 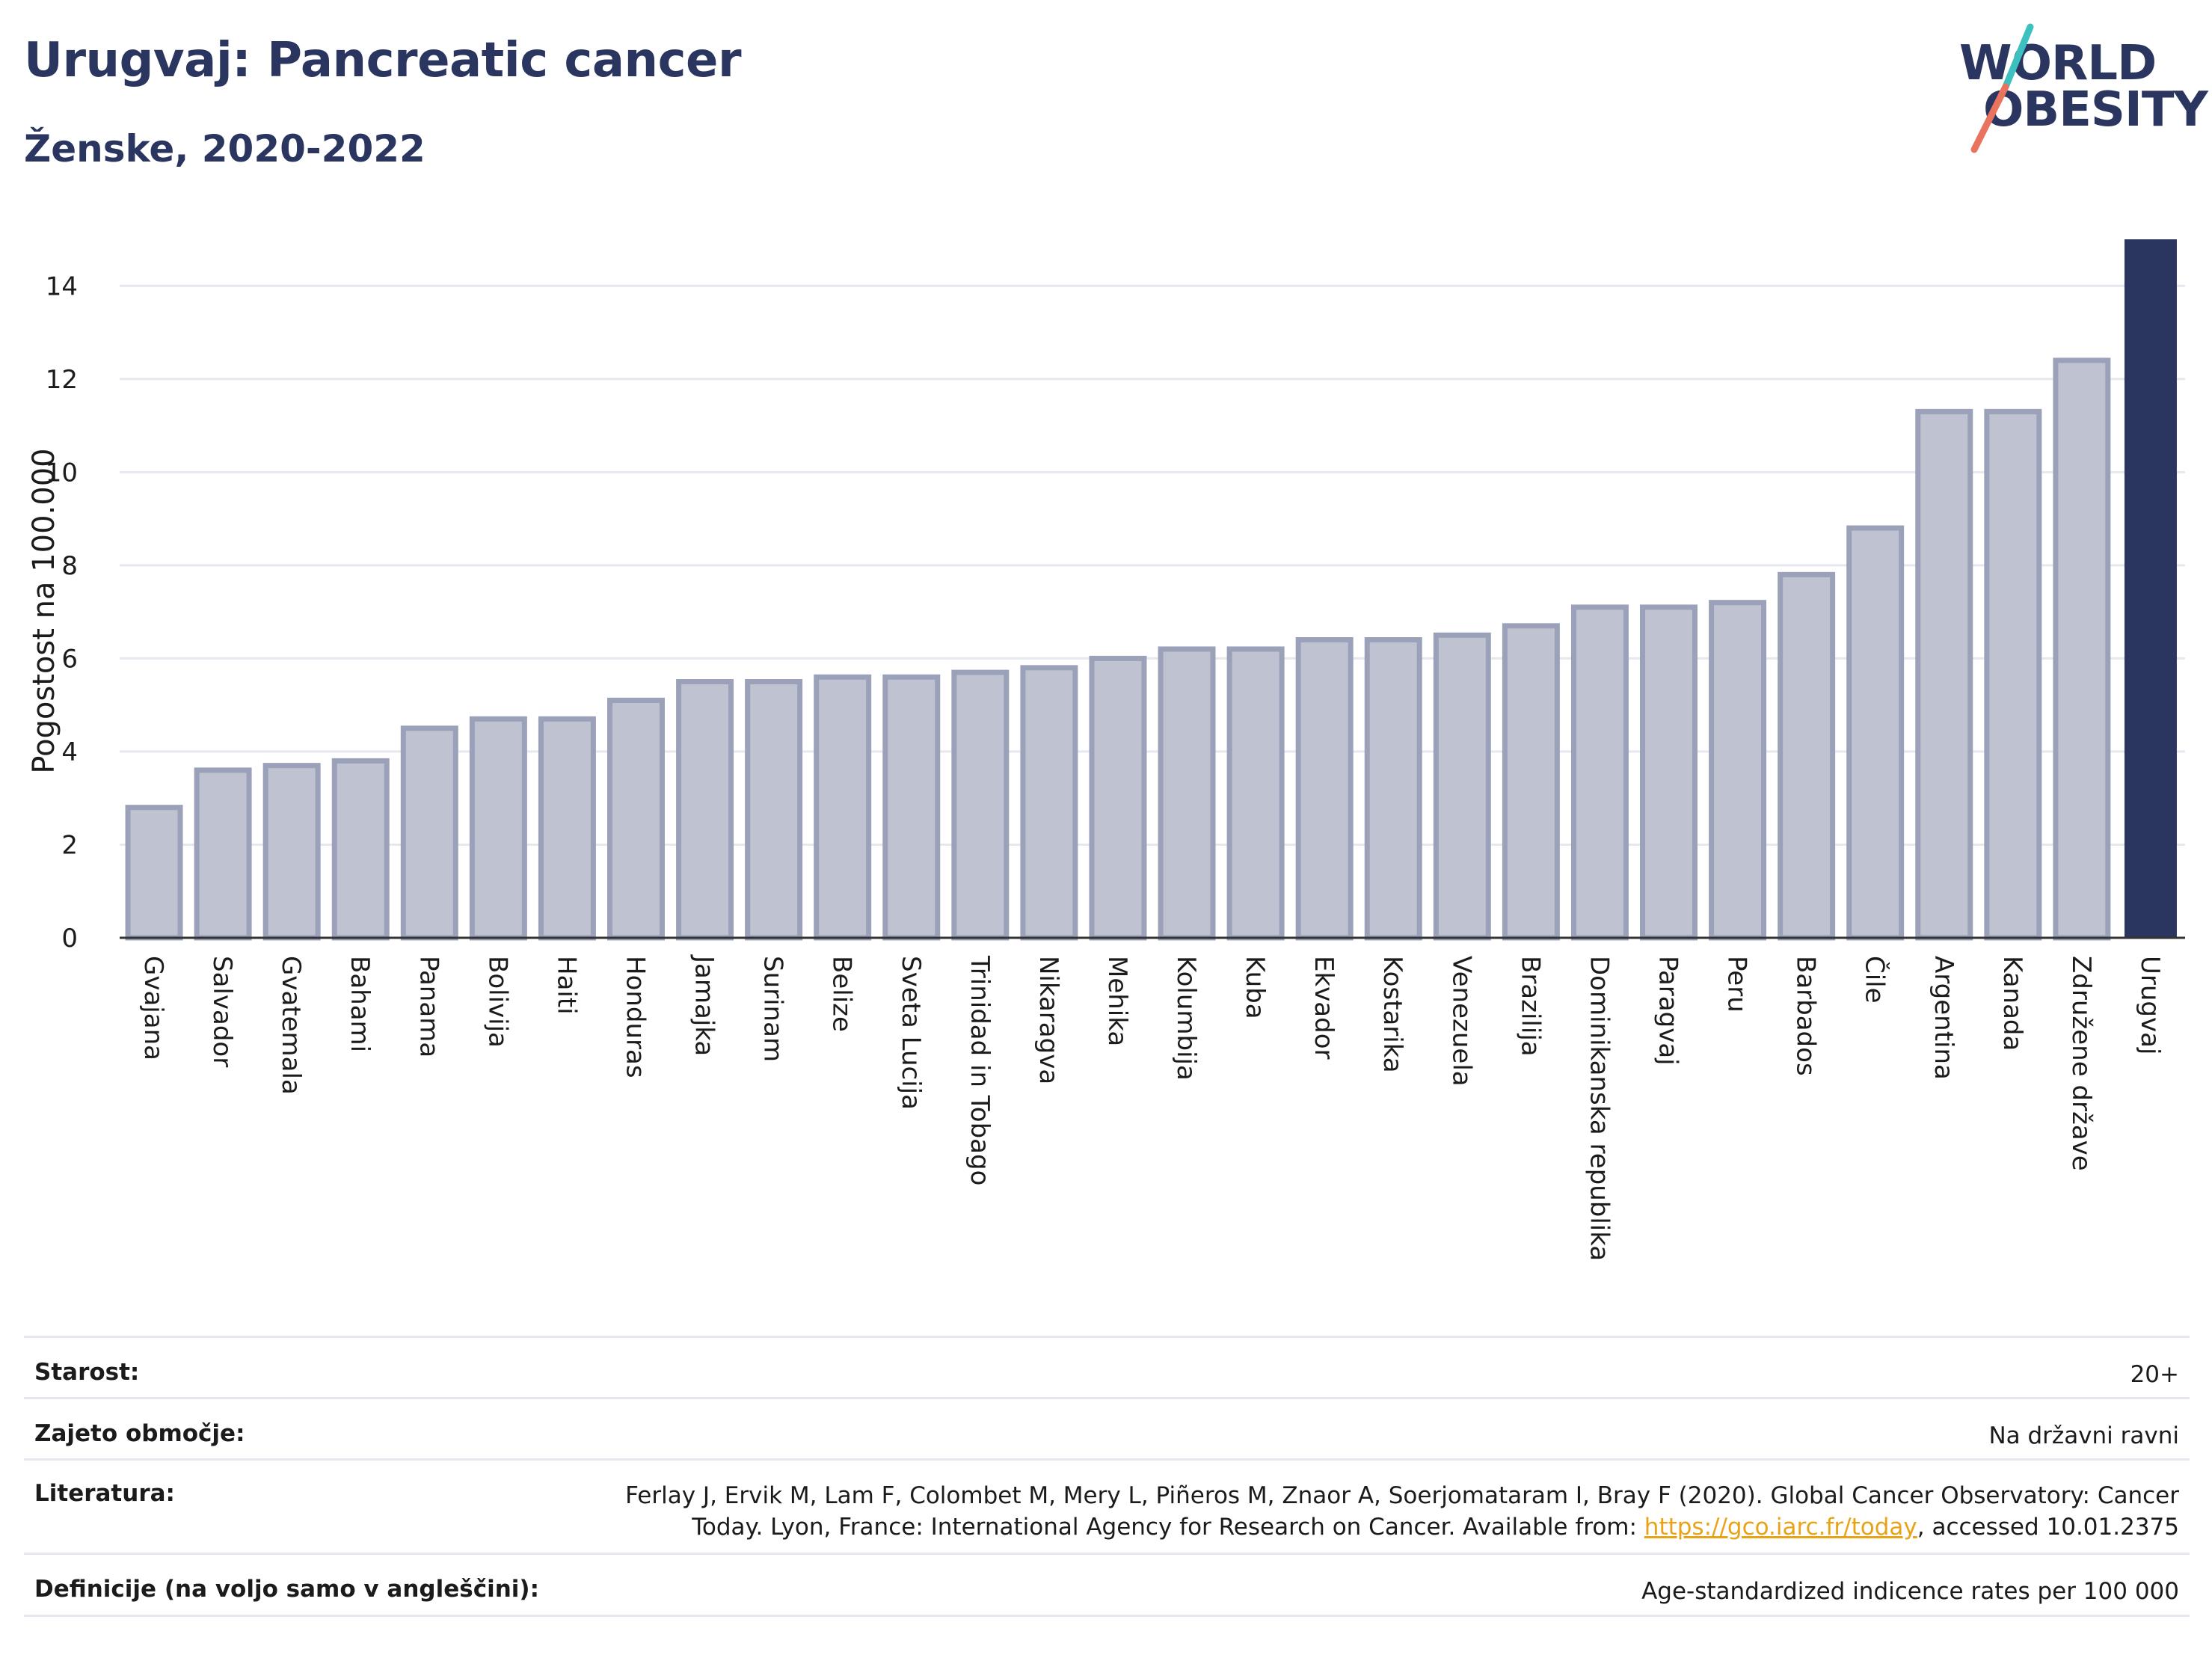 I want to click on bar-nikaragva, so click(x=1049, y=803).